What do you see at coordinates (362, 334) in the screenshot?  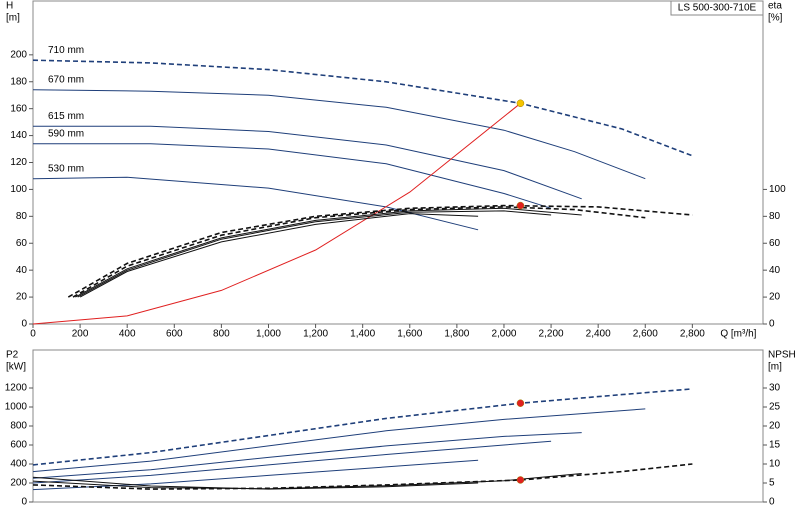 I see `x-tick-label: 1,400` at bounding box center [362, 334].